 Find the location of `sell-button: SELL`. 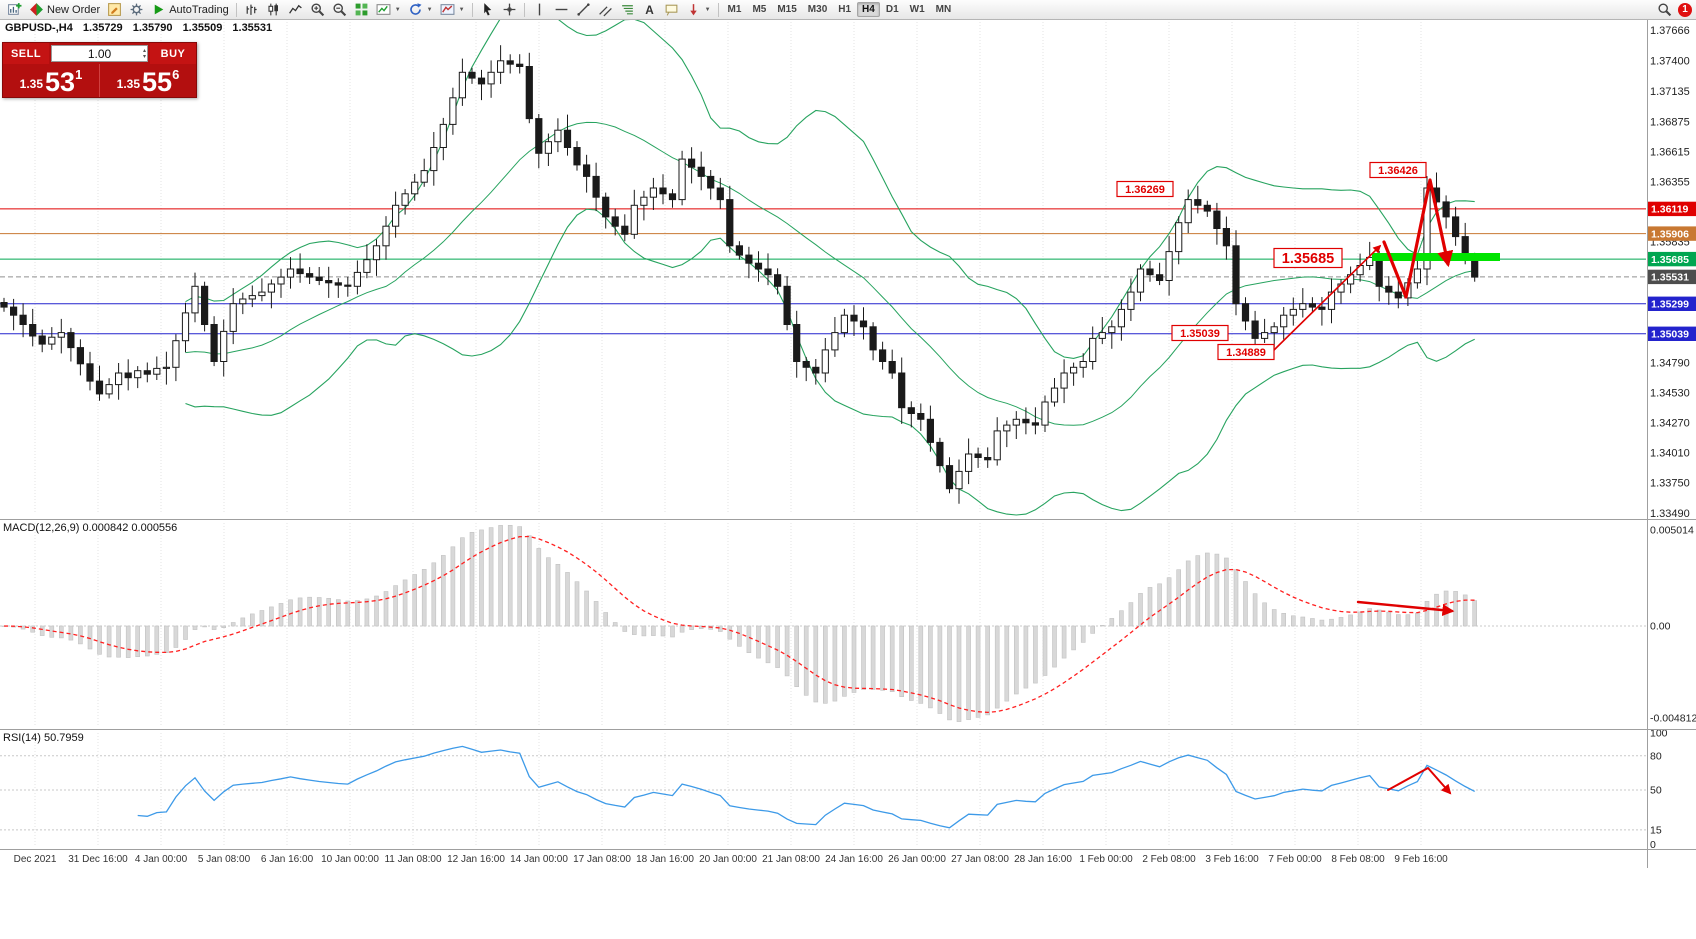

sell-button: SELL is located at coordinates (26, 53).